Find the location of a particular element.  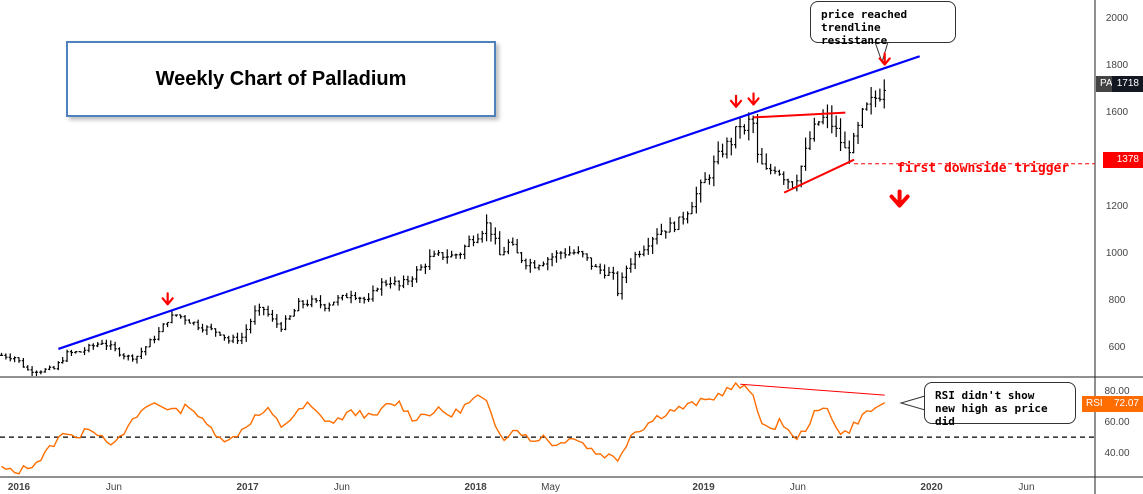

time-tick-label: 2018 is located at coordinates (475, 487).